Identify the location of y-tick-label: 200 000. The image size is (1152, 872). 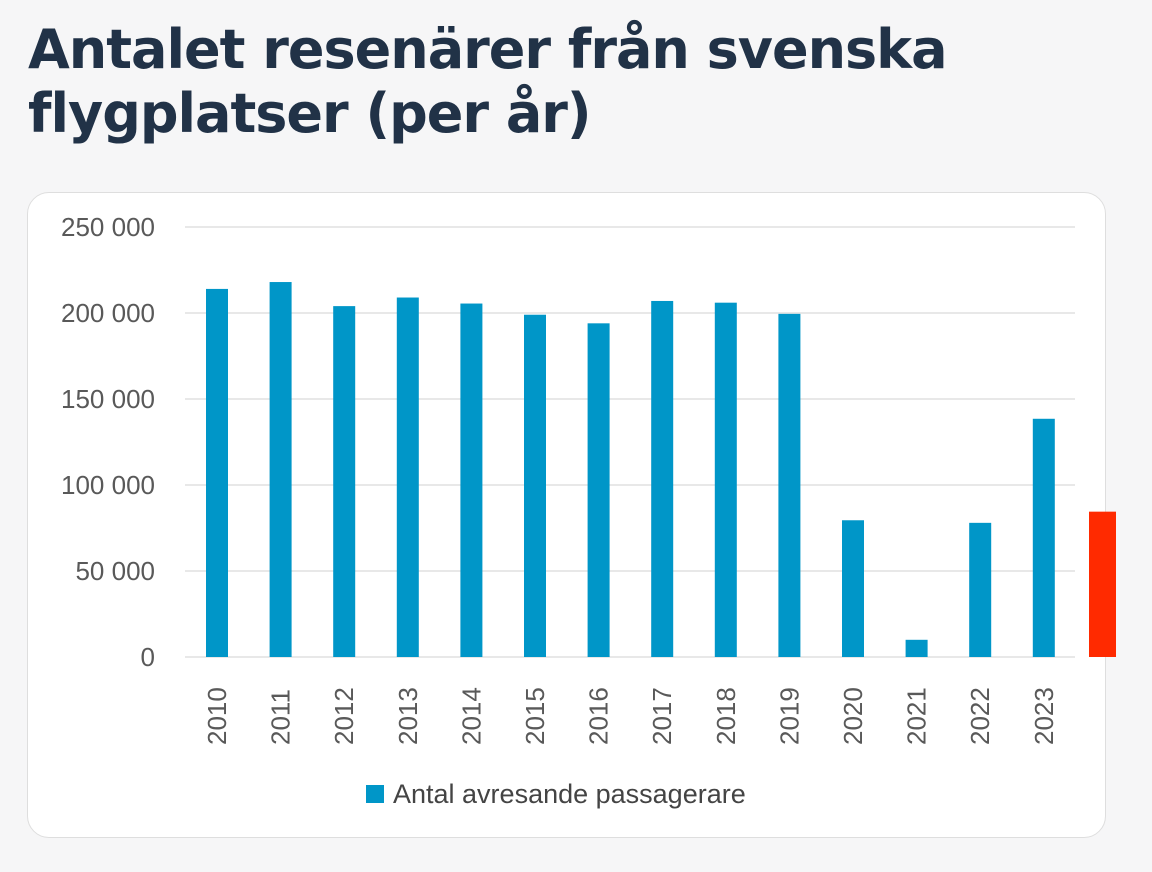
(108, 313).